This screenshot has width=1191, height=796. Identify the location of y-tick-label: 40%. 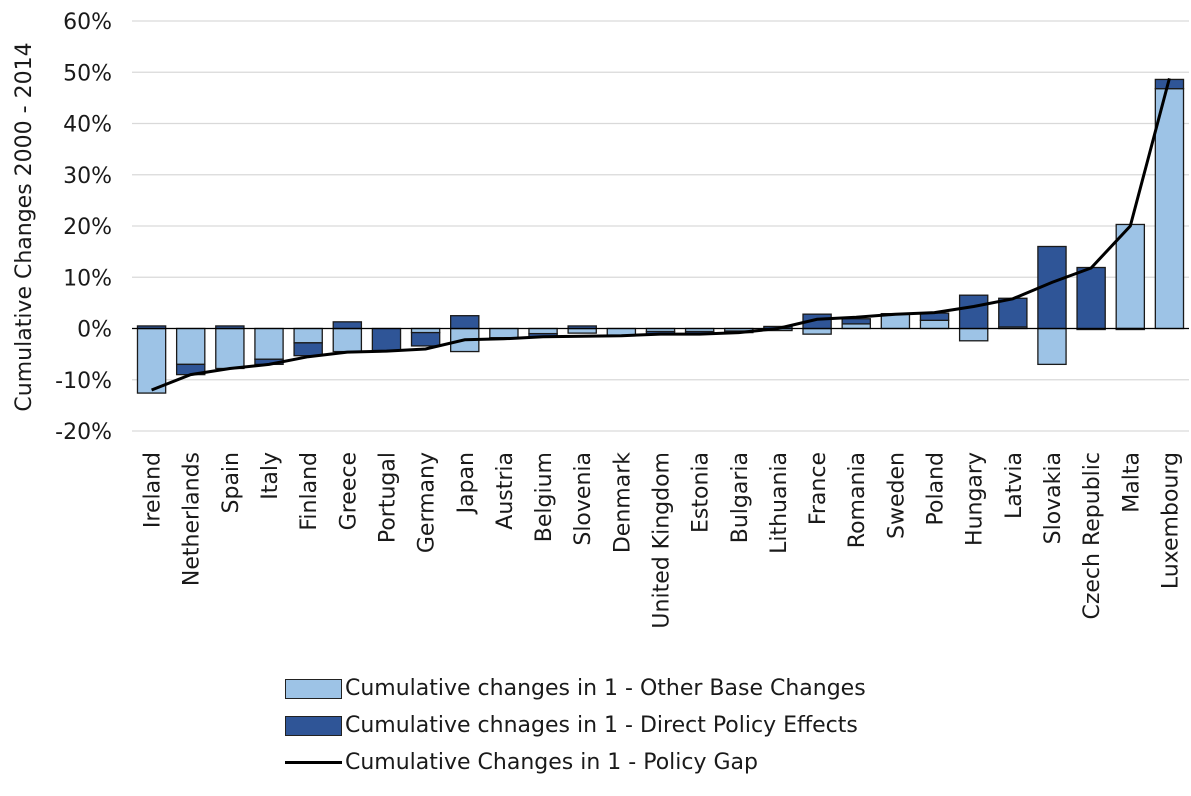
(87, 125).